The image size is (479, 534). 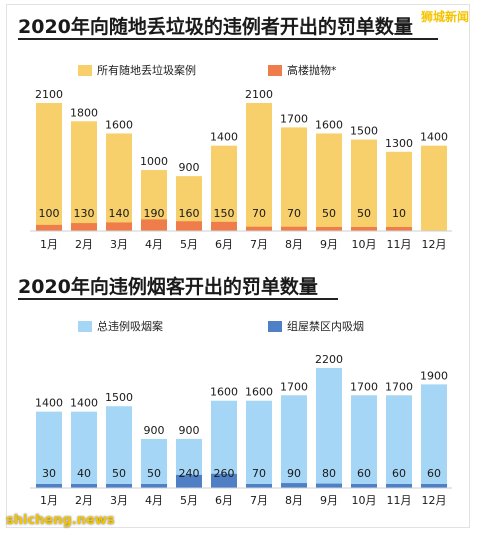 What do you see at coordinates (259, 244) in the screenshot?
I see `chart1-tick-6: 7月` at bounding box center [259, 244].